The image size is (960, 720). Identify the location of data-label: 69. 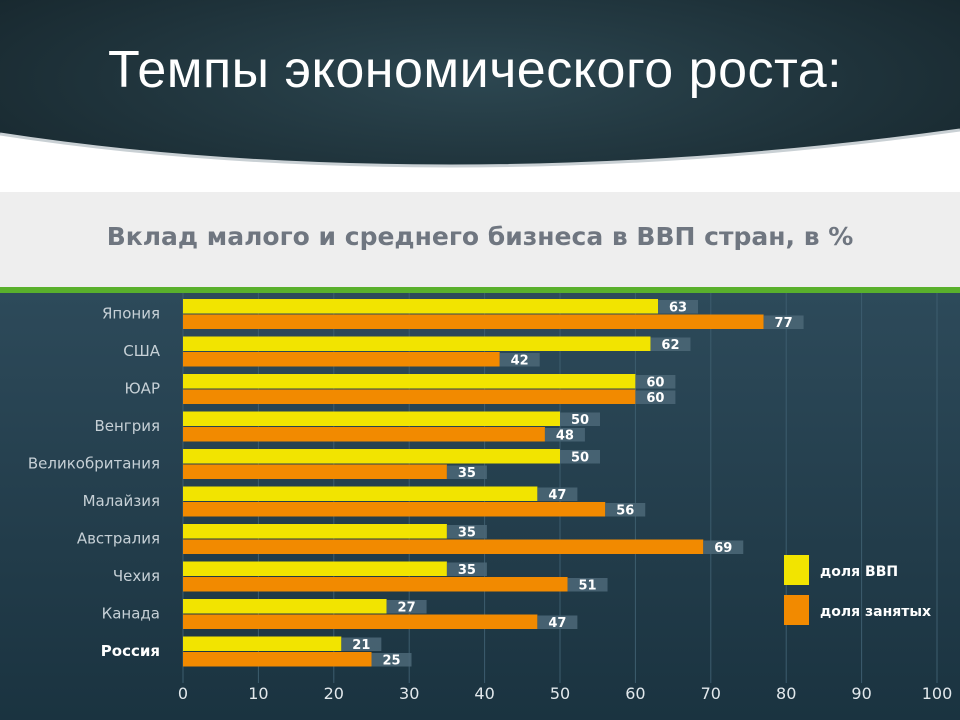
(723, 548).